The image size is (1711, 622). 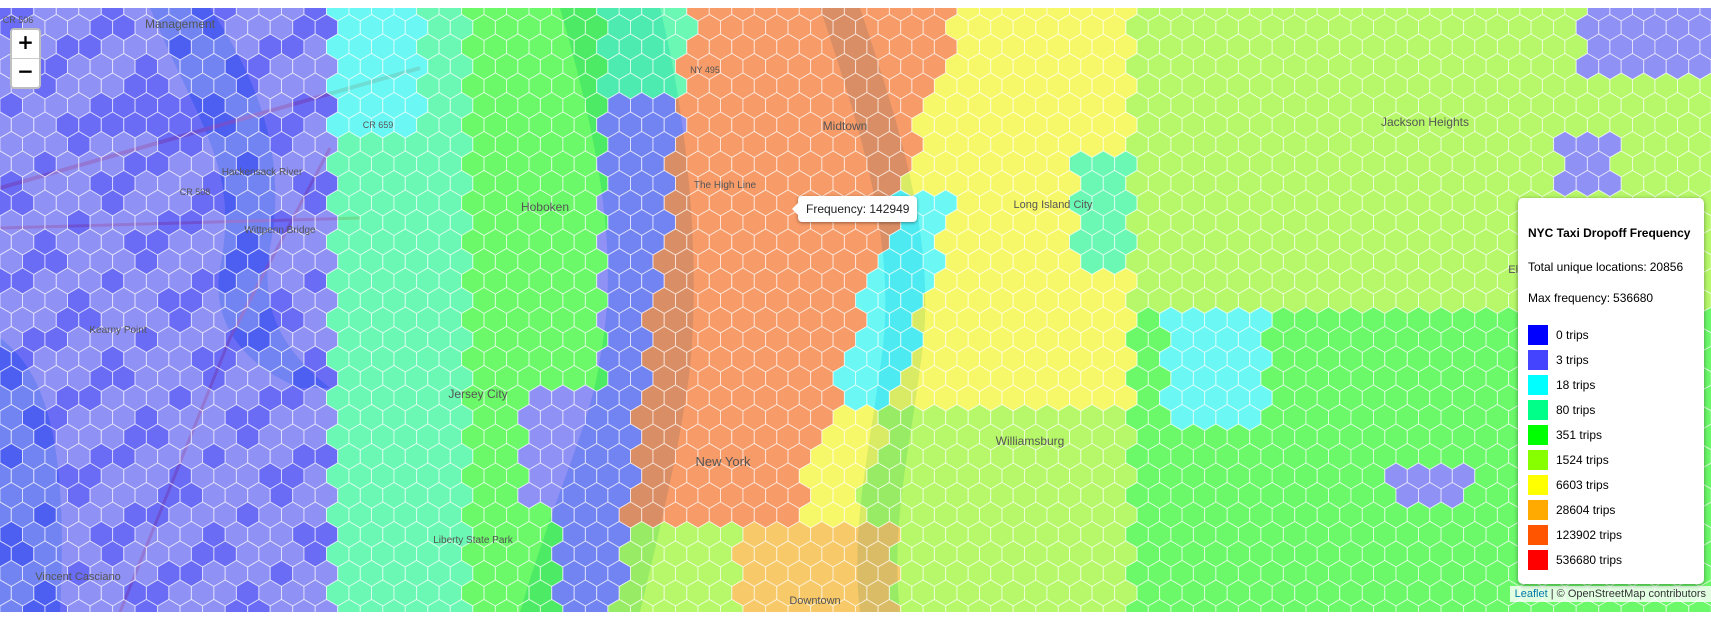 I want to click on zoom-control: + −, so click(x=25, y=58).